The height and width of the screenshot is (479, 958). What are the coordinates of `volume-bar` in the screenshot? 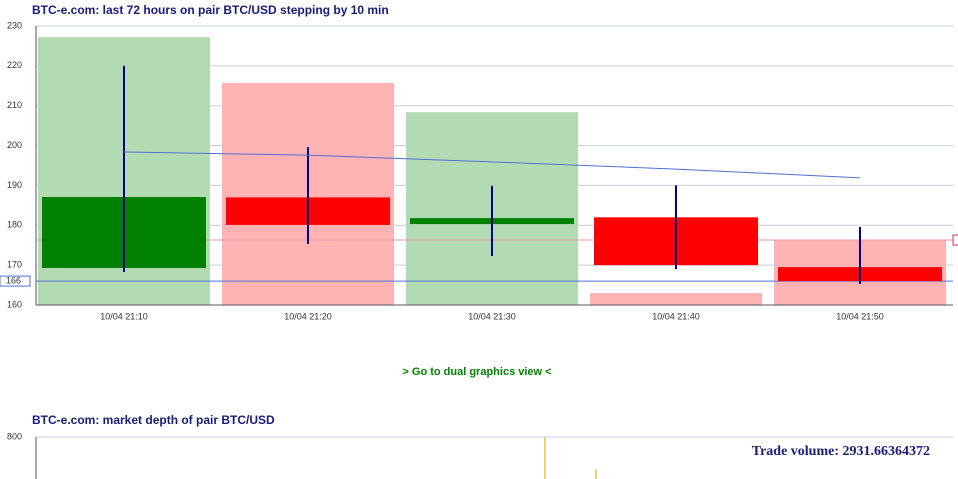 It's located at (676, 299).